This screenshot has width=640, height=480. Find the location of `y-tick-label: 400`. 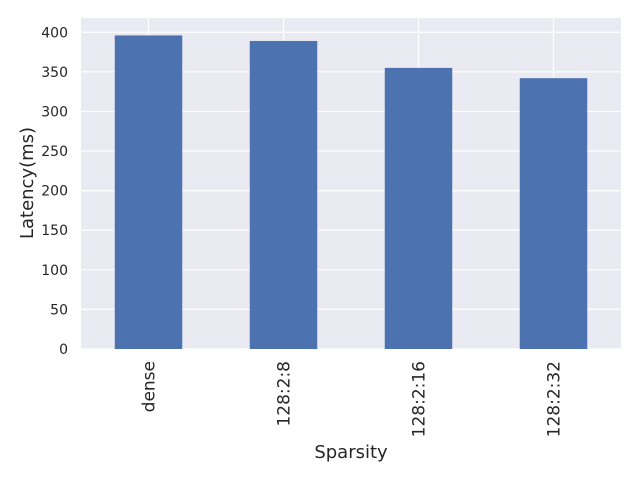

y-tick-label: 400 is located at coordinates (54, 33).